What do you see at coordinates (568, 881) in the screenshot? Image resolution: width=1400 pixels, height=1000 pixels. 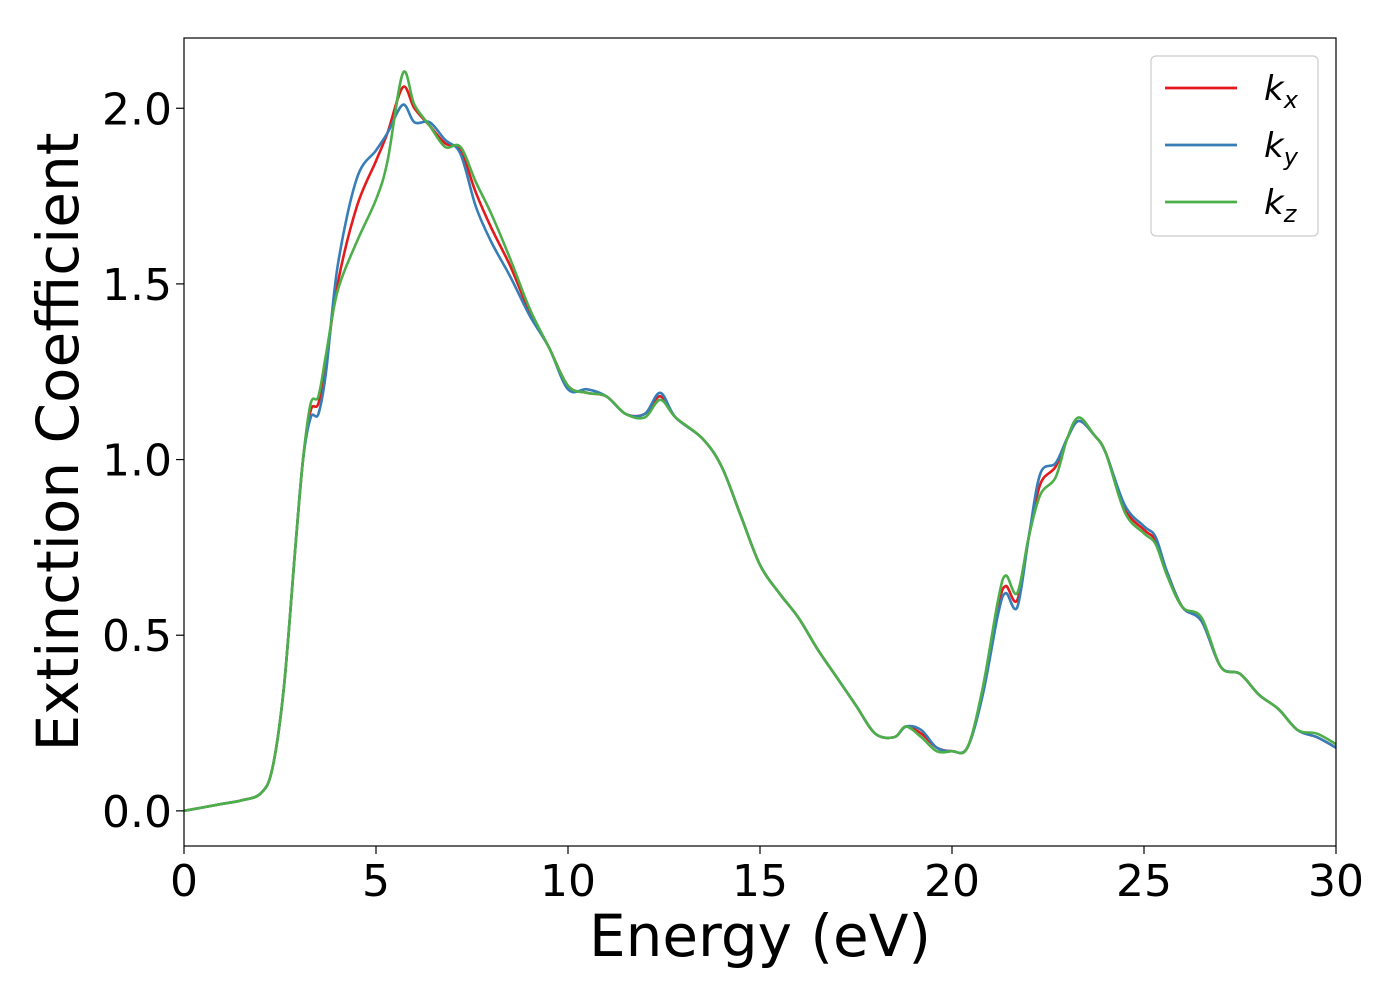 I see `x-tick-label: 10` at bounding box center [568, 881].